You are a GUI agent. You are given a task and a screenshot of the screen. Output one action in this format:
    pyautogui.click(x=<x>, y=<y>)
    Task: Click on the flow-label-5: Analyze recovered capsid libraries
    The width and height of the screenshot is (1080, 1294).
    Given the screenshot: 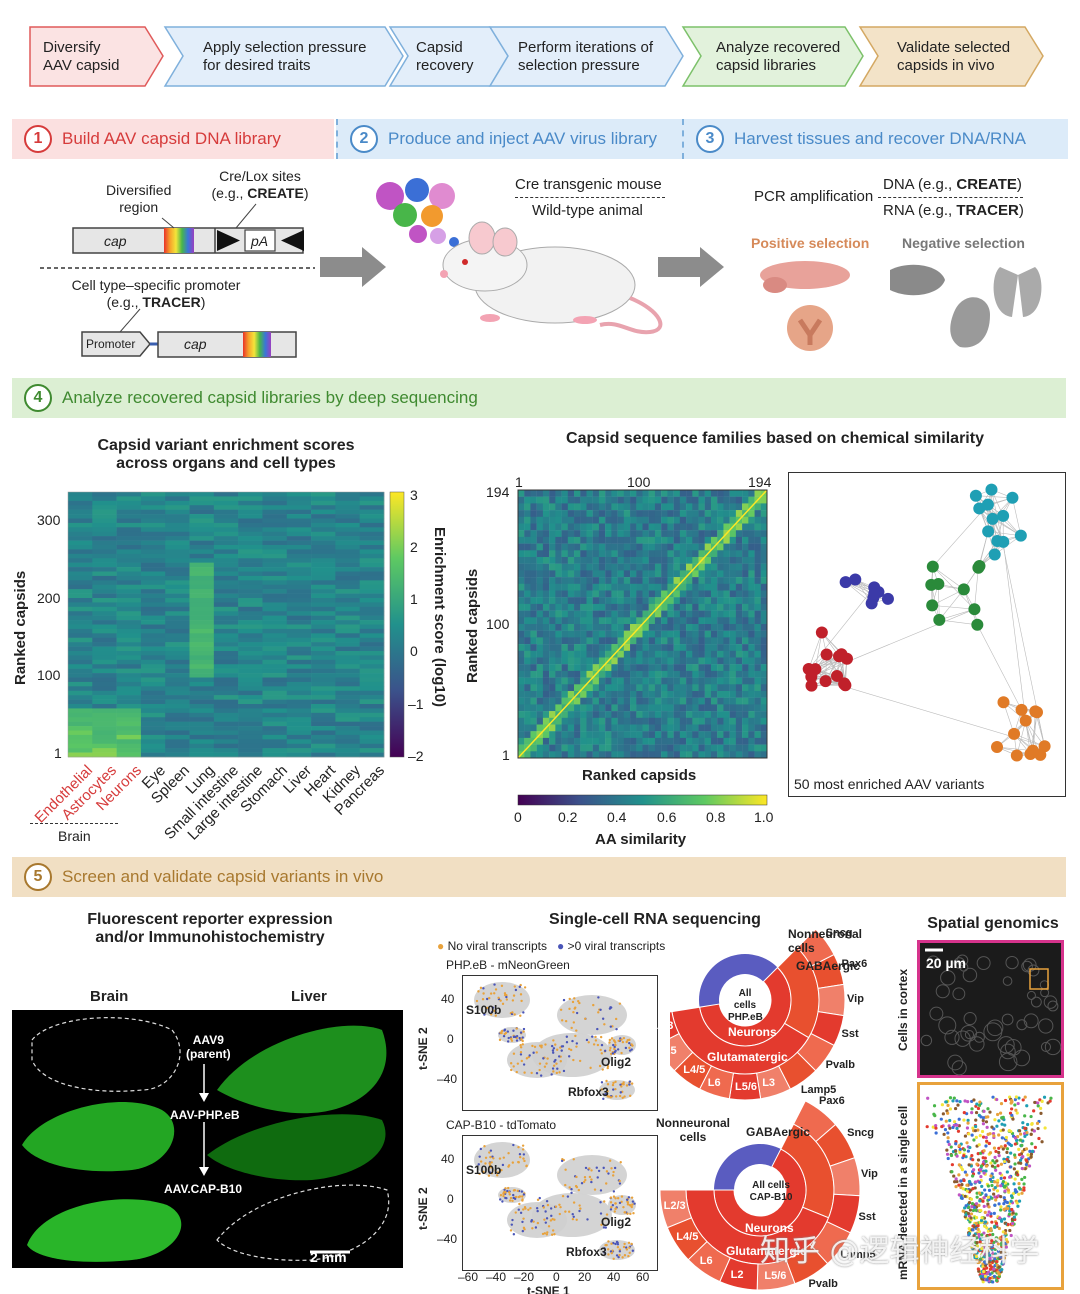 What is the action you would take?
    pyautogui.click(x=778, y=56)
    